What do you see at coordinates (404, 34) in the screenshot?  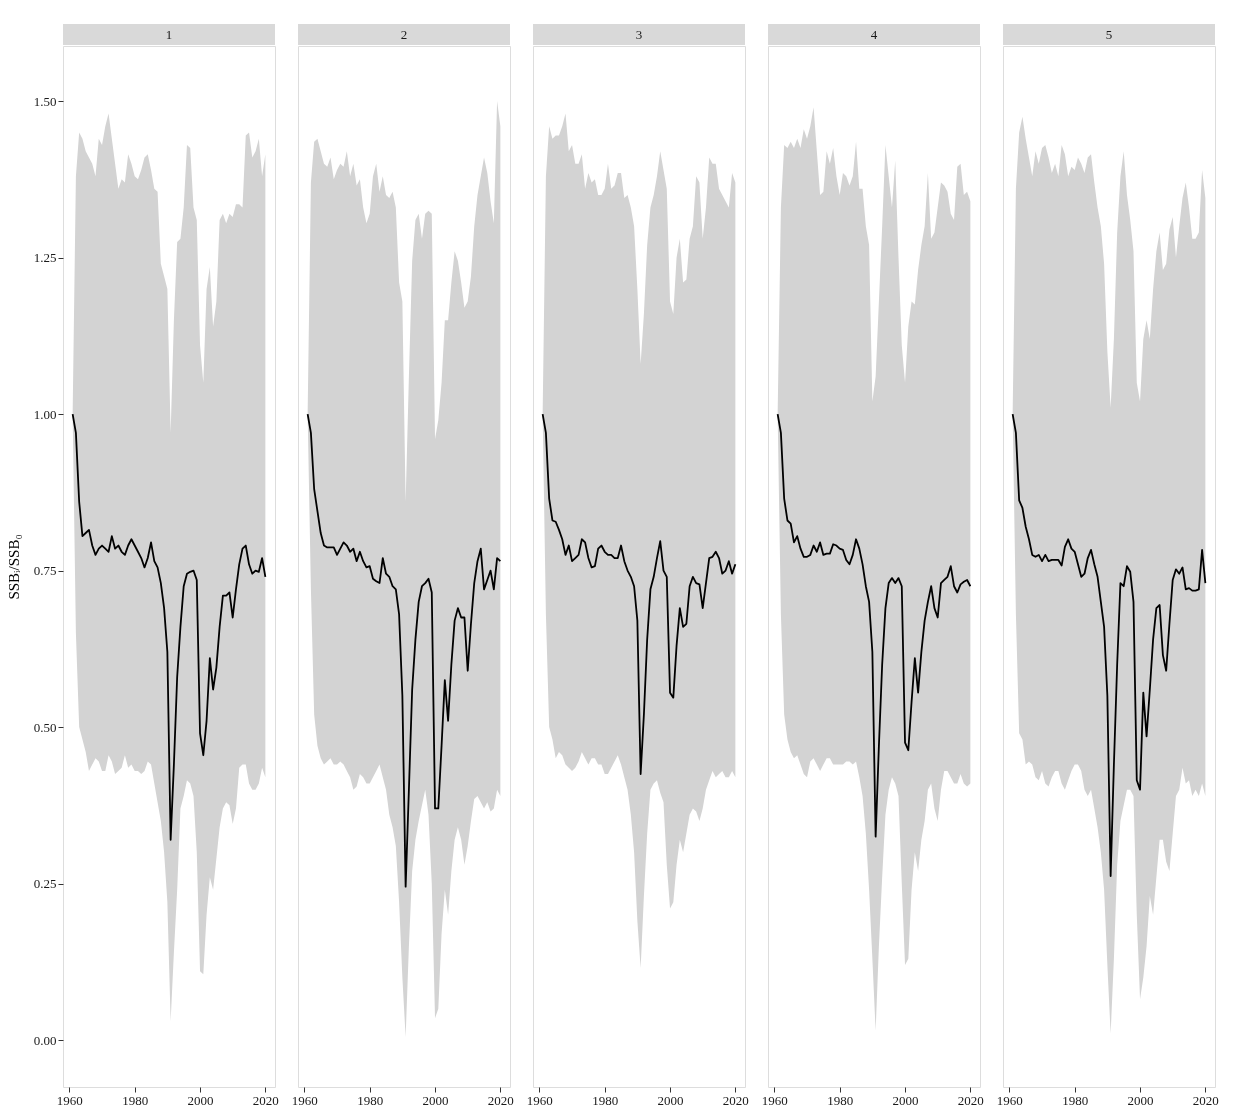 I see `chart-title: 2` at bounding box center [404, 34].